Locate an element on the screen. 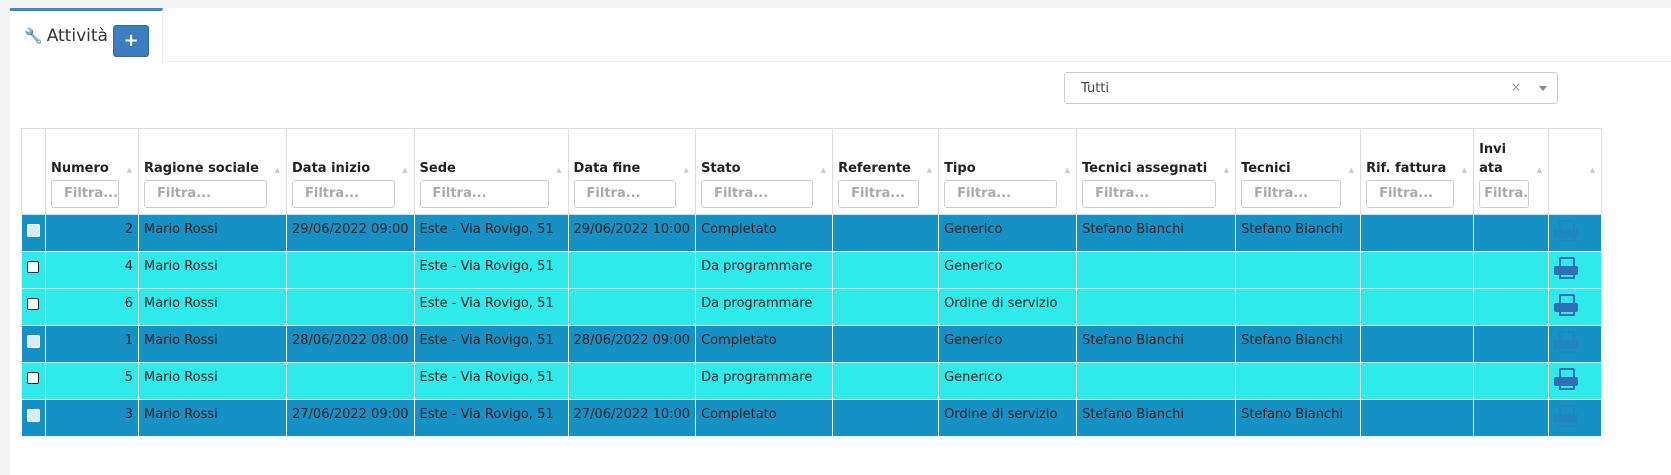 Image resolution: width=1671 pixels, height=475 pixels. column-header: Numero Filtra... ▲ is located at coordinates (92, 171).